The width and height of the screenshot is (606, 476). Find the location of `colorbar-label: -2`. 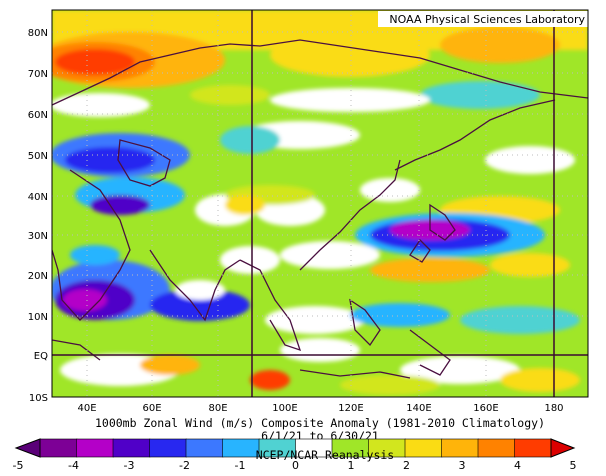

colorbar-label: -2 is located at coordinates (184, 465).